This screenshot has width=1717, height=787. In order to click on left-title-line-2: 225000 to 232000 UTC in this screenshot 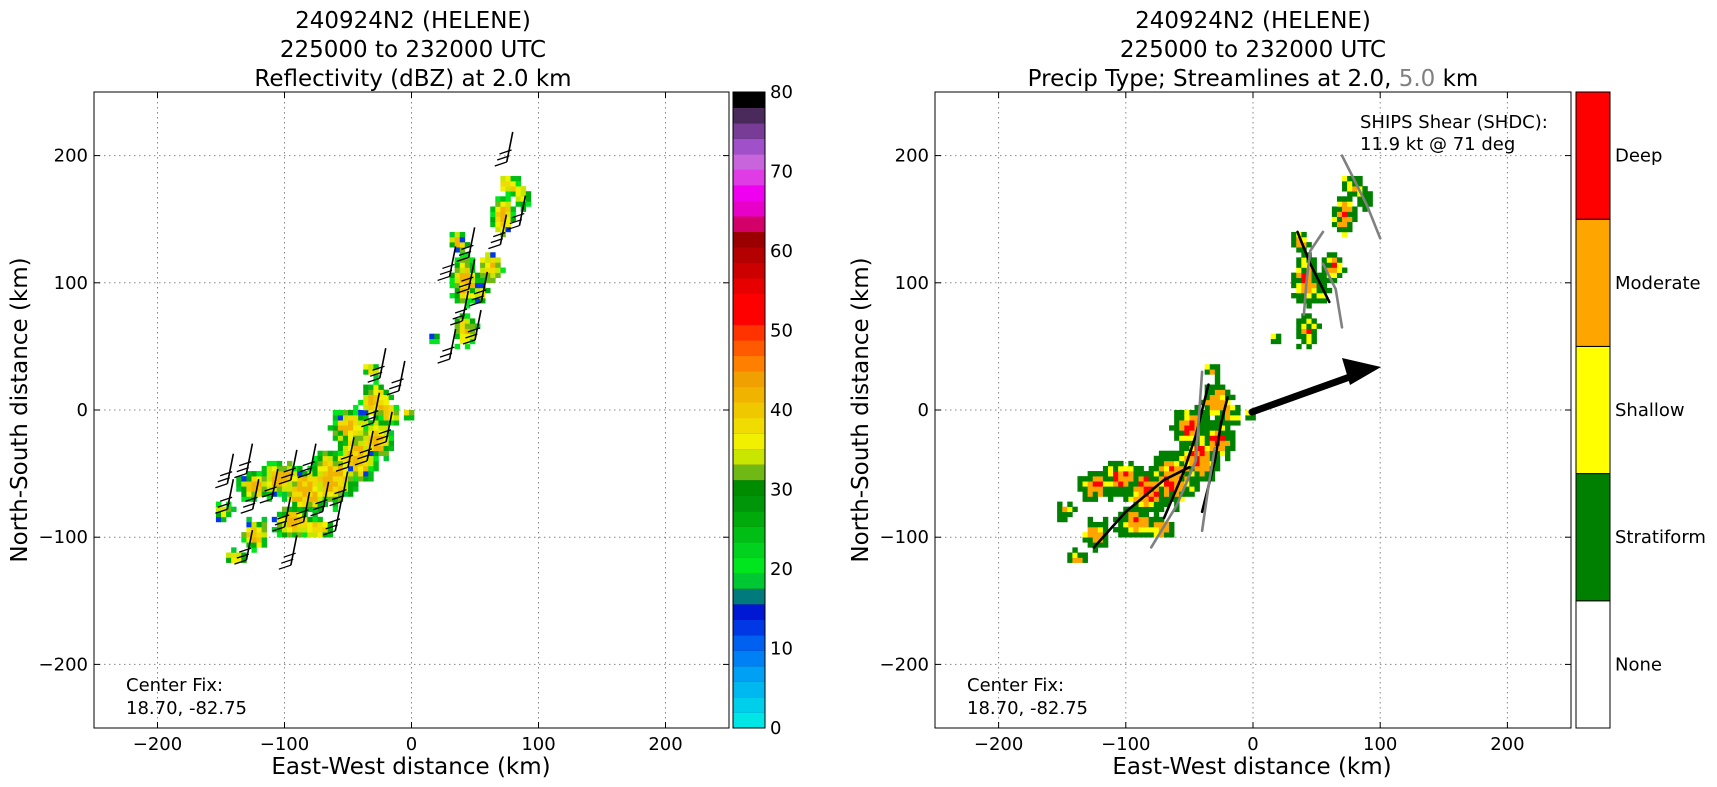, I will do `click(413, 50)`.